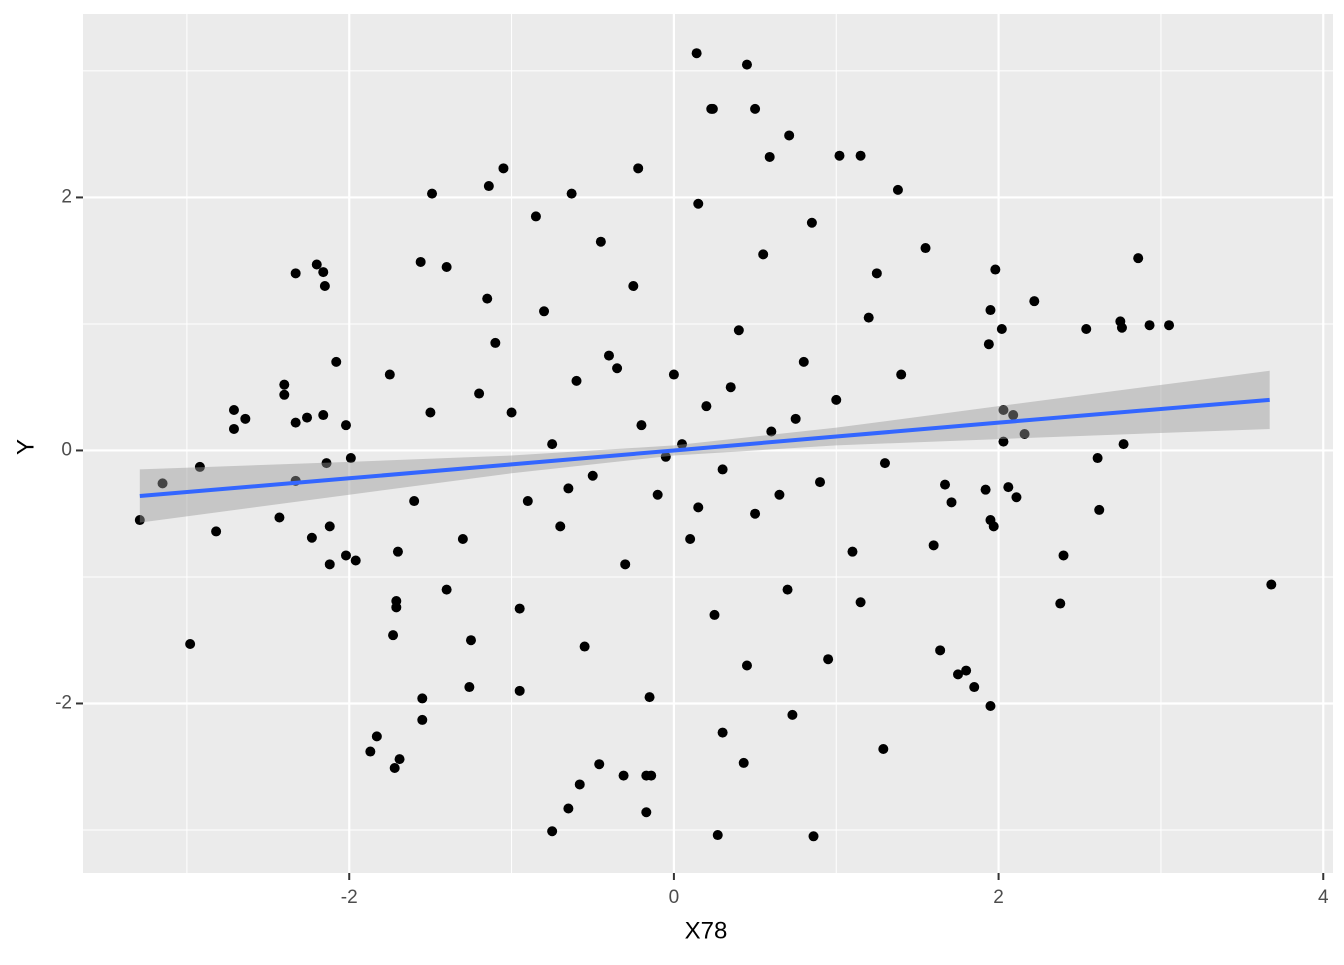 The width and height of the screenshot is (1344, 965). Describe the element at coordinates (63, 702) in the screenshot. I see `y-tick-label: -2` at that location.